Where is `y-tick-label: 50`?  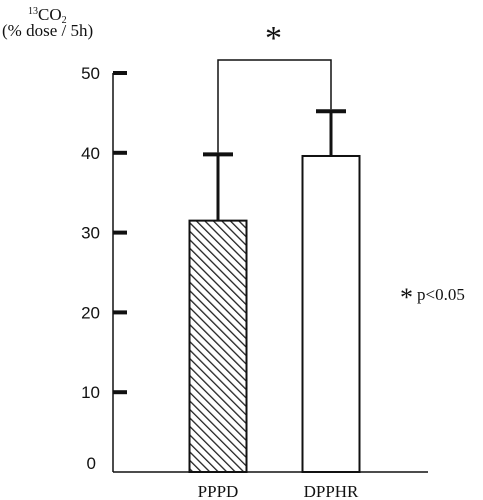 y-tick-label: 50 is located at coordinates (90, 73).